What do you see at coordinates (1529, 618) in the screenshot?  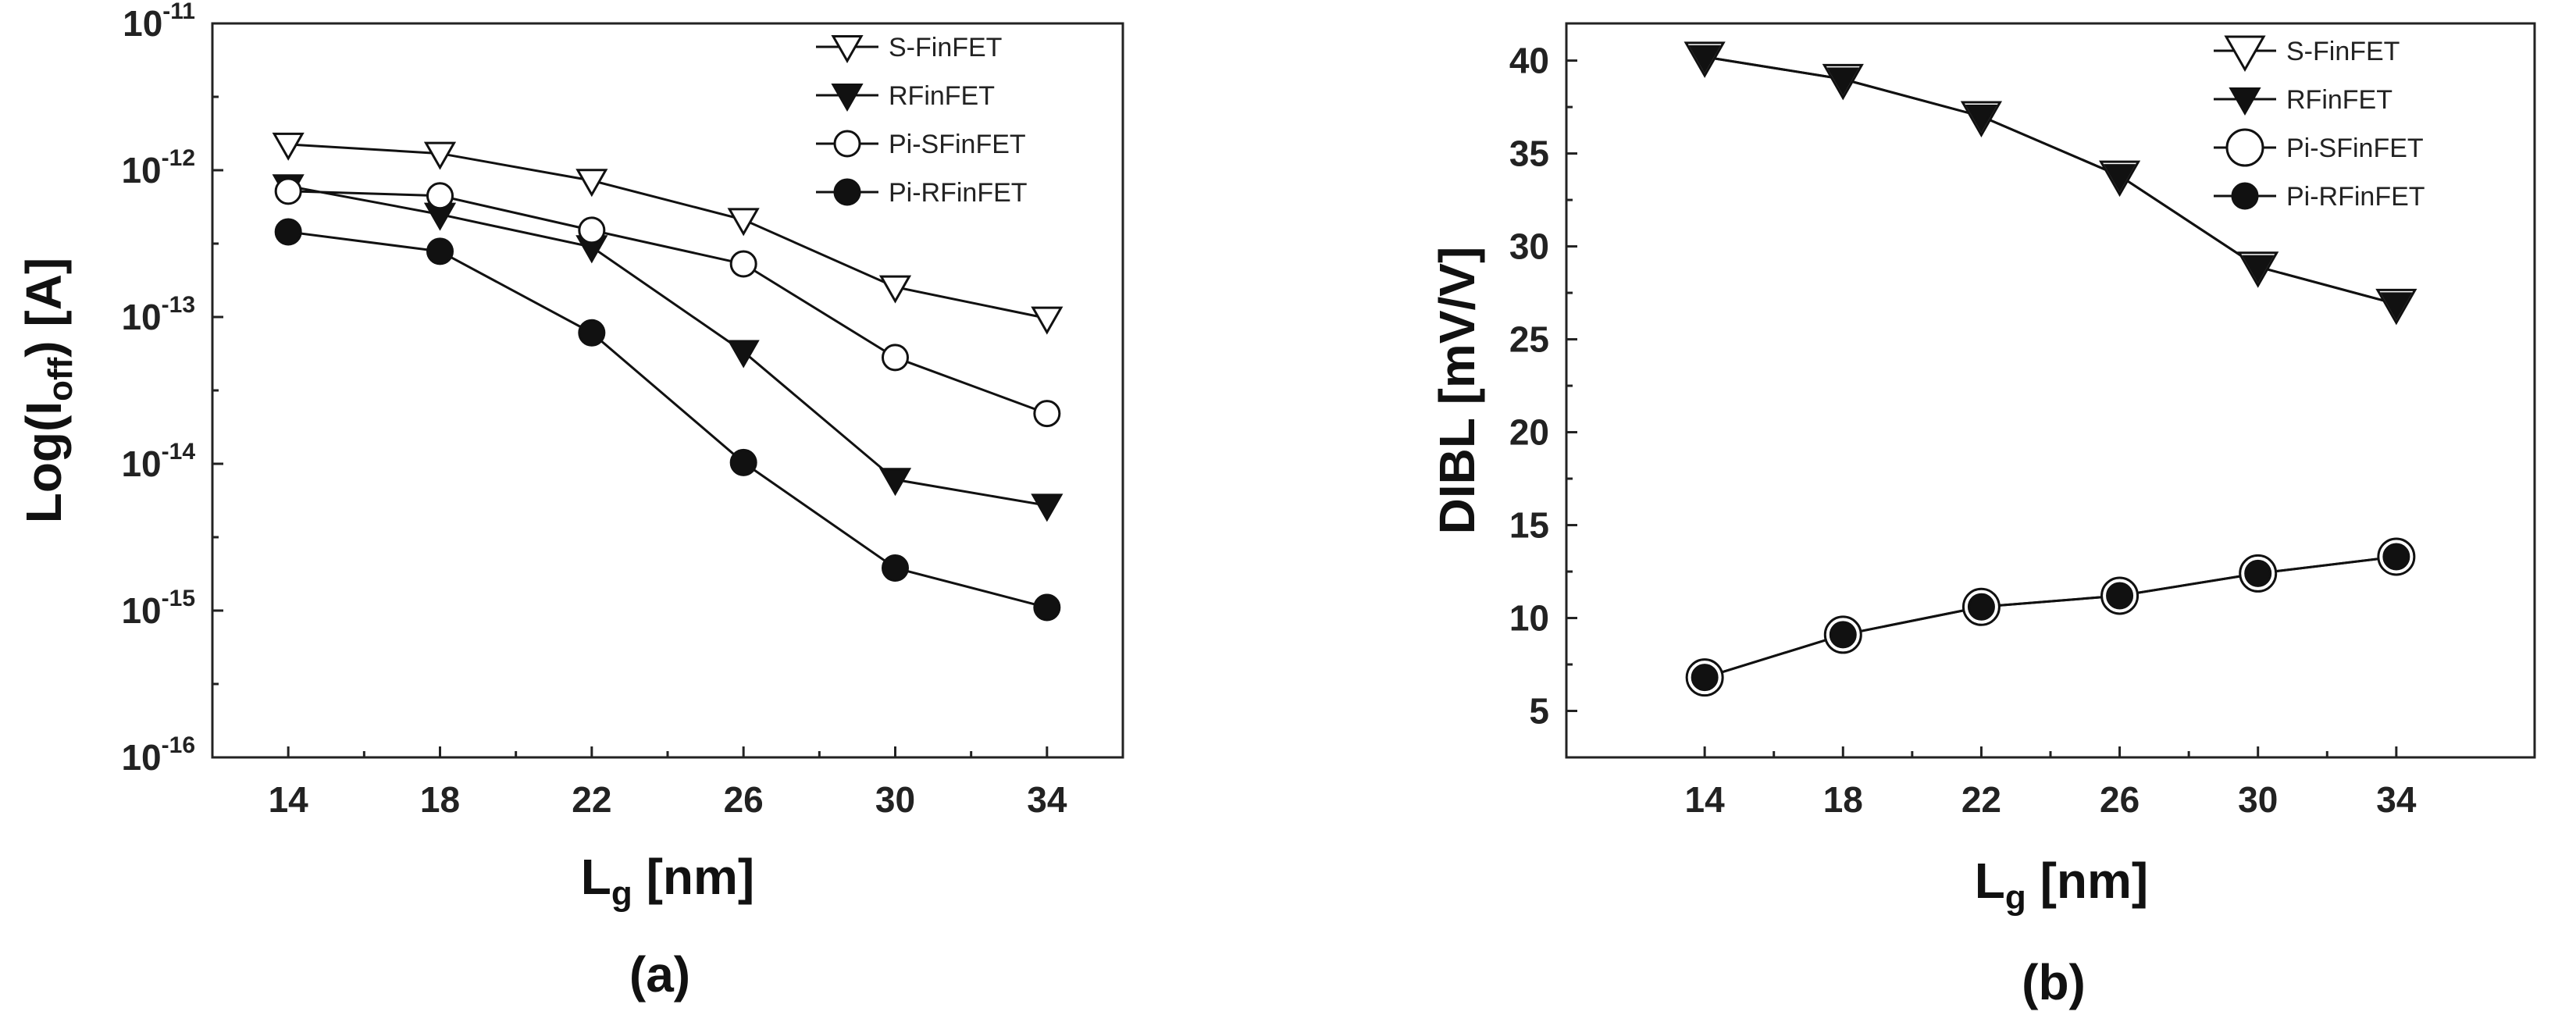 I see `chart-b-y-tick-label: 10` at bounding box center [1529, 618].